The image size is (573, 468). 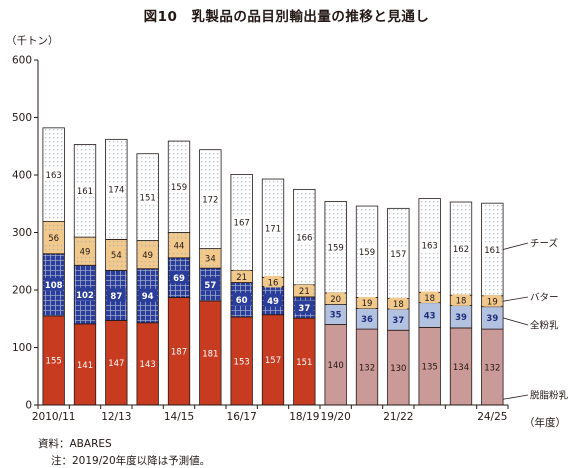 I want to click on data-label-3-3: 151, so click(x=148, y=198).